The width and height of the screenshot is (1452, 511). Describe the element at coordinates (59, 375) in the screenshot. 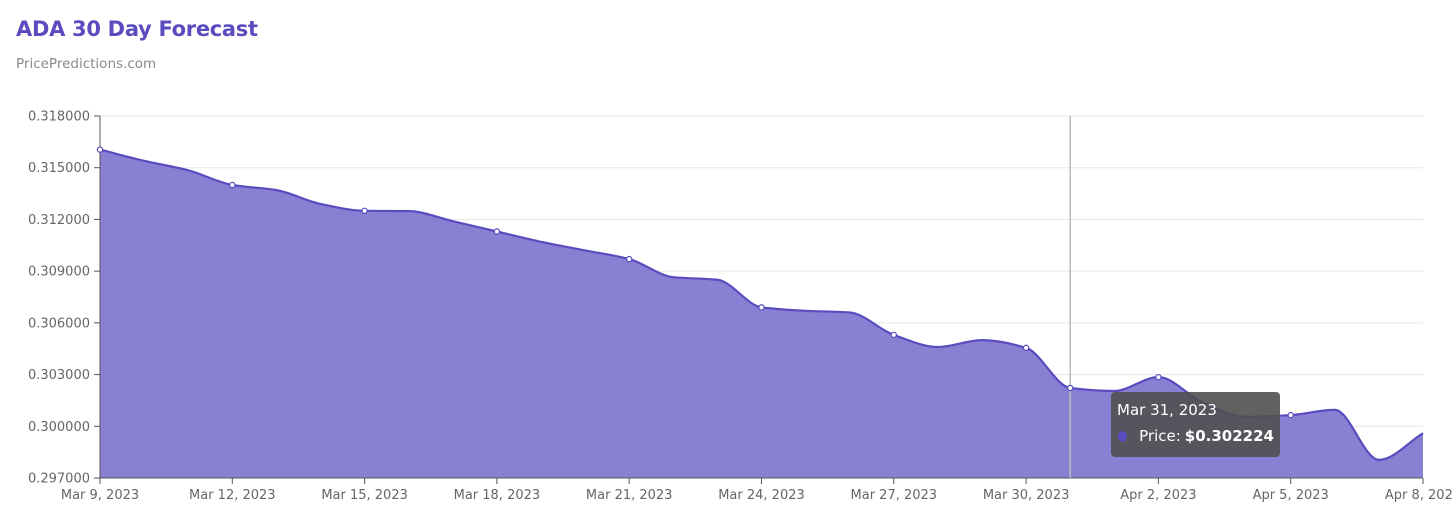

I see `y-tick-label: 0.303000` at that location.